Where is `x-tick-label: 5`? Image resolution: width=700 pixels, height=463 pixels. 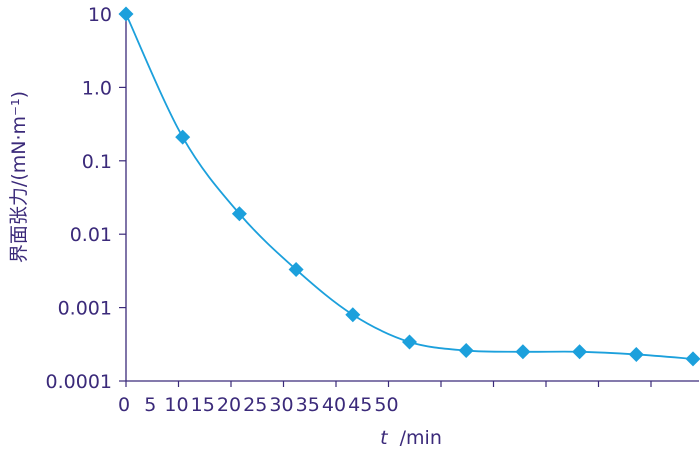
x-tick-label: 5 is located at coordinates (150, 405).